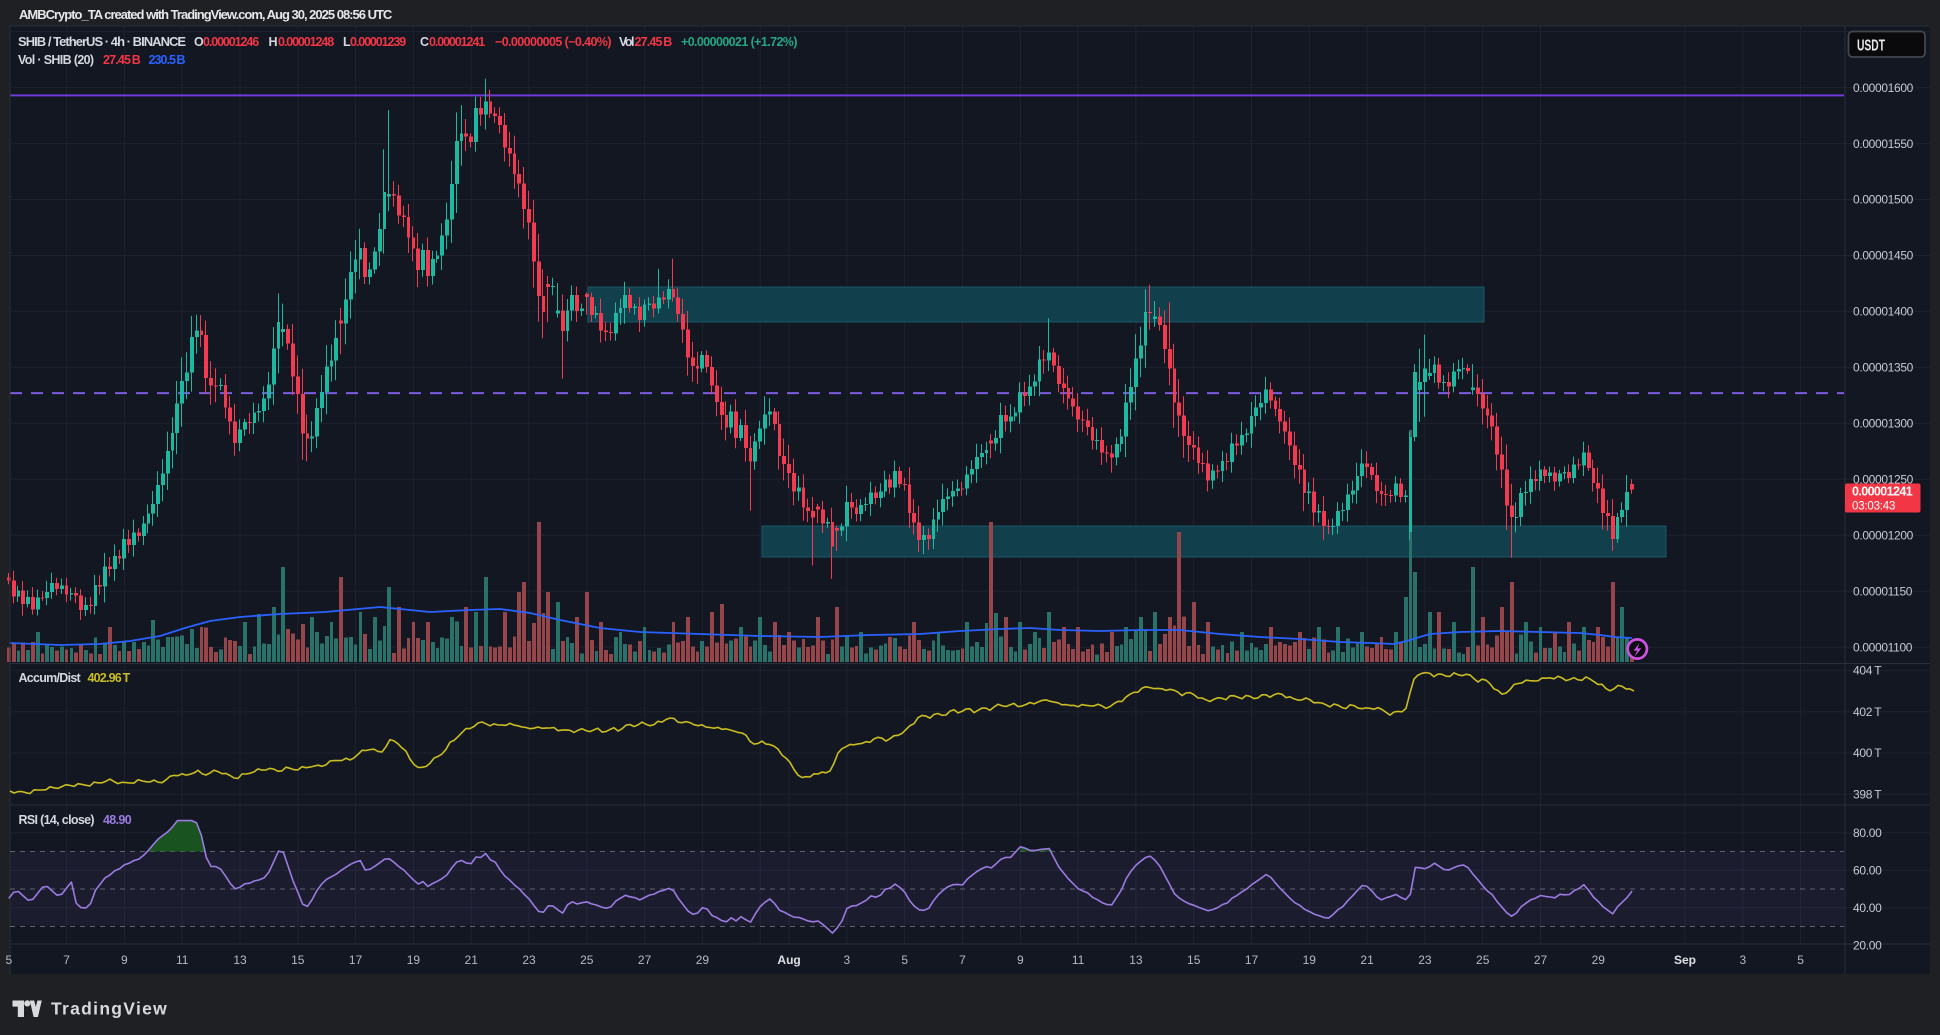  I want to click on svg-text: TradingView, so click(109, 1009).